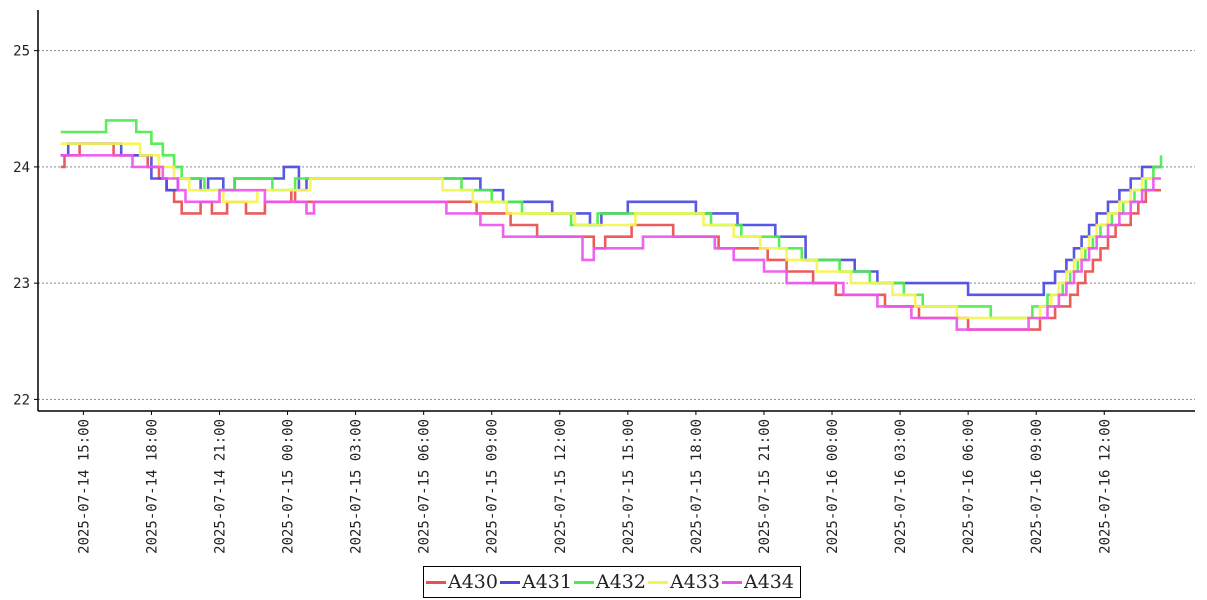 This screenshot has height=600, width=1207. I want to click on legend: A430 A431 A432 A433 A434, so click(612, 582).